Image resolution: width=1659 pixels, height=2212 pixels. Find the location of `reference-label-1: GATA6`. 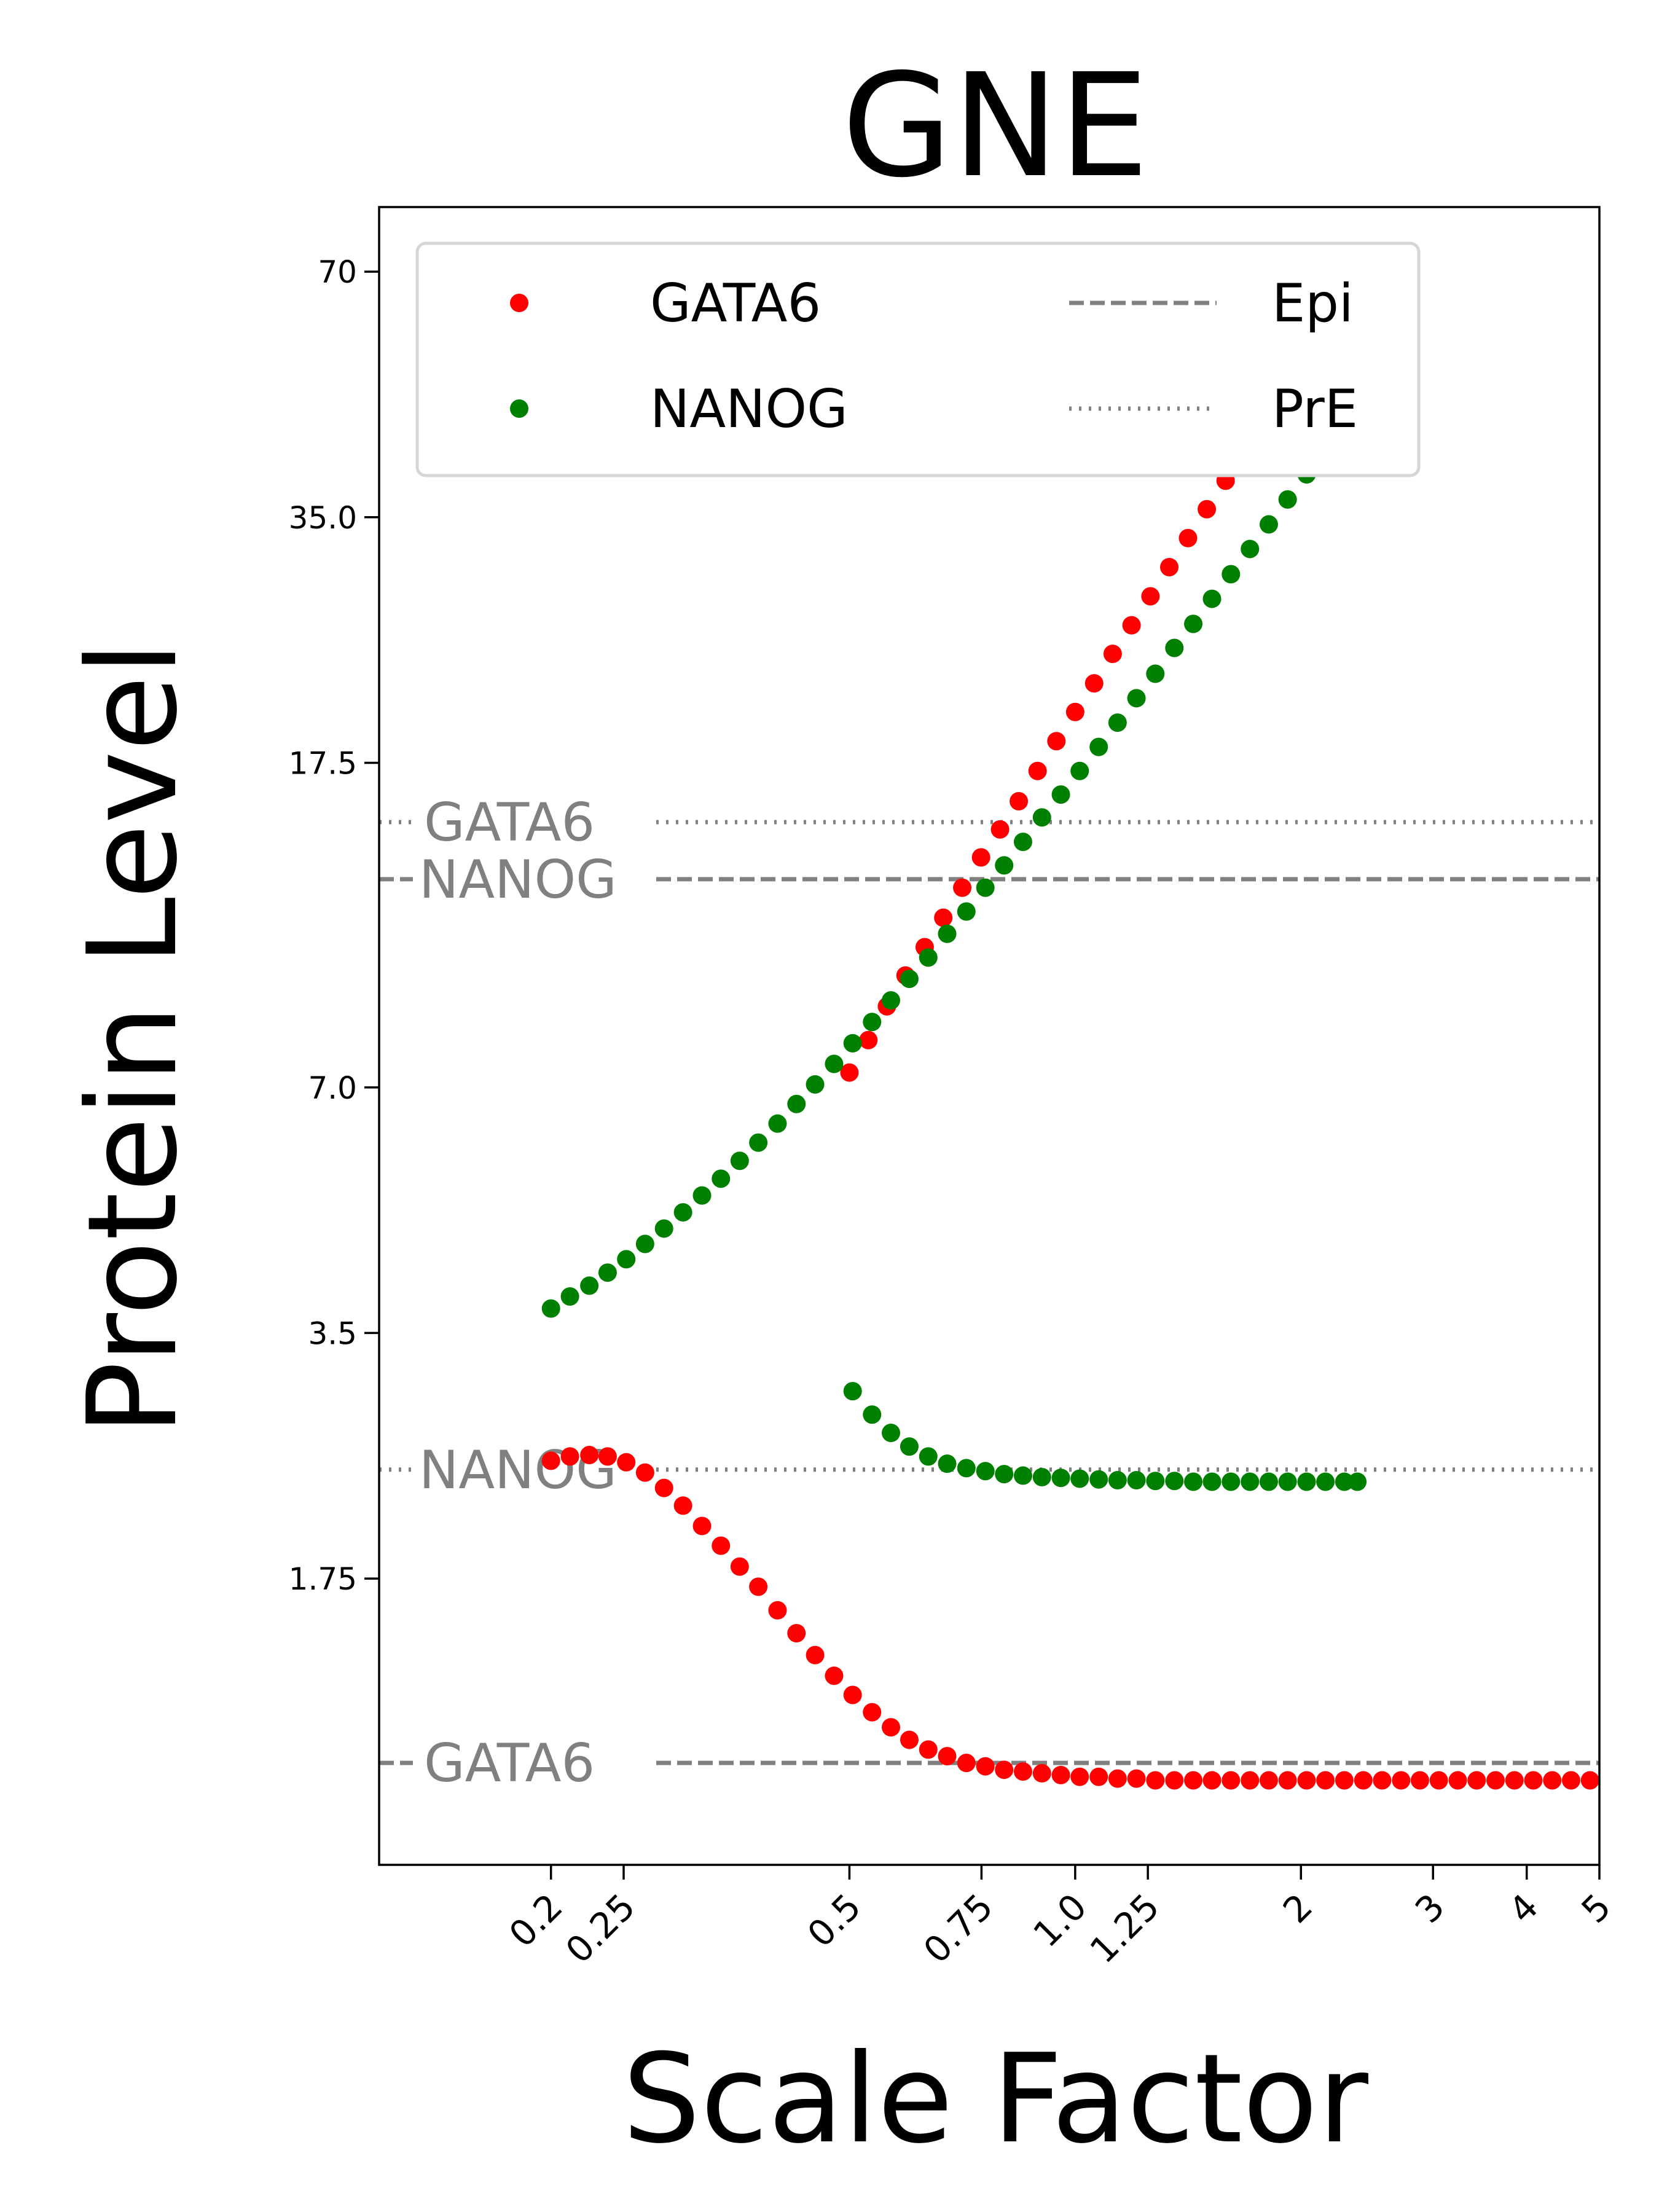

reference-label-1: GATA6 is located at coordinates (509, 822).